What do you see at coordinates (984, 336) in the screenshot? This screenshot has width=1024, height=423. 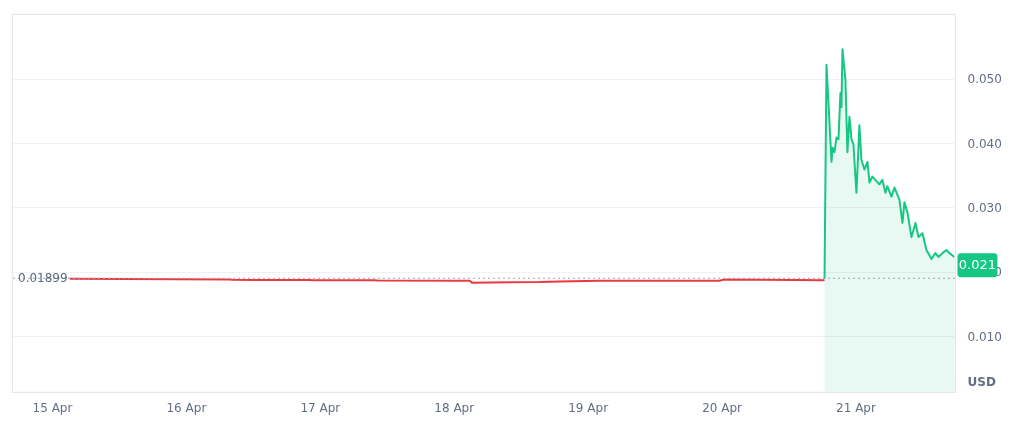 I see `y-tick-label: 0.010` at bounding box center [984, 336].